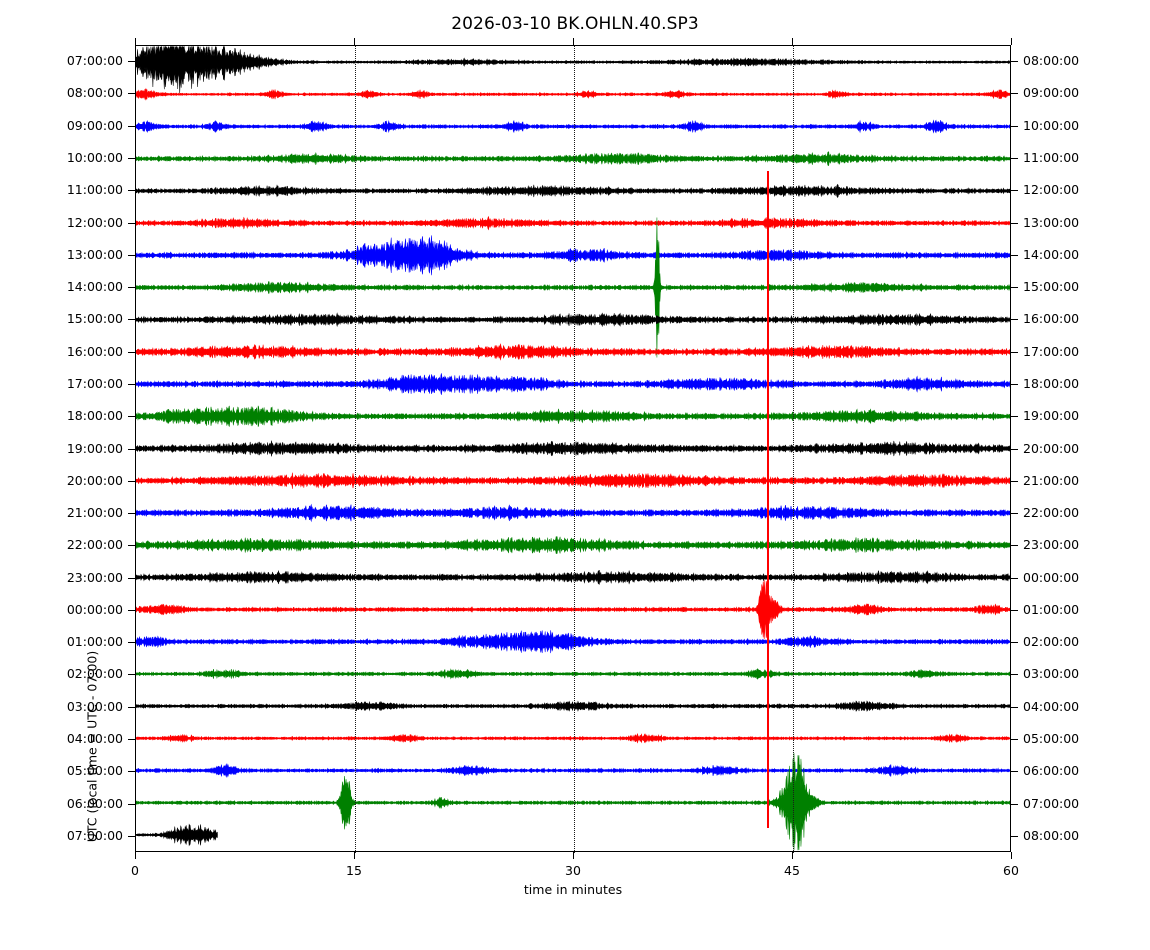 Image resolution: width=1150 pixels, height=950 pixels. Describe the element at coordinates (1051, 383) in the screenshot. I see `y-axis-label-right-10: 18:00:00` at that location.